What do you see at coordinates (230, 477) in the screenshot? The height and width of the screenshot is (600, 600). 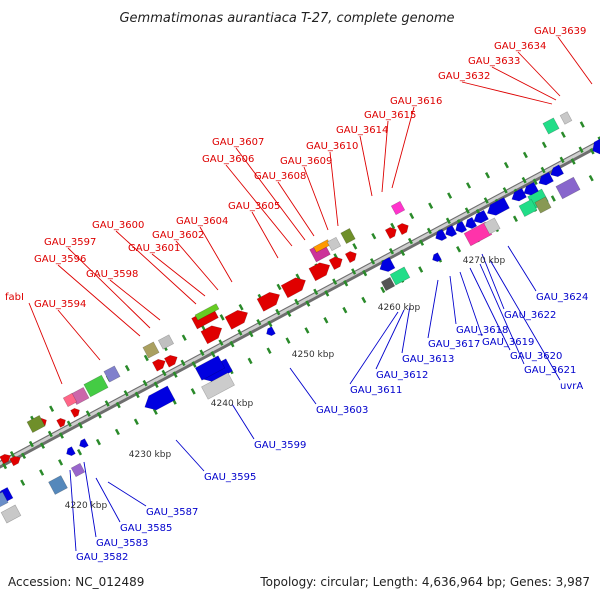 I see `gene-label: GAU_3595` at bounding box center [230, 477].